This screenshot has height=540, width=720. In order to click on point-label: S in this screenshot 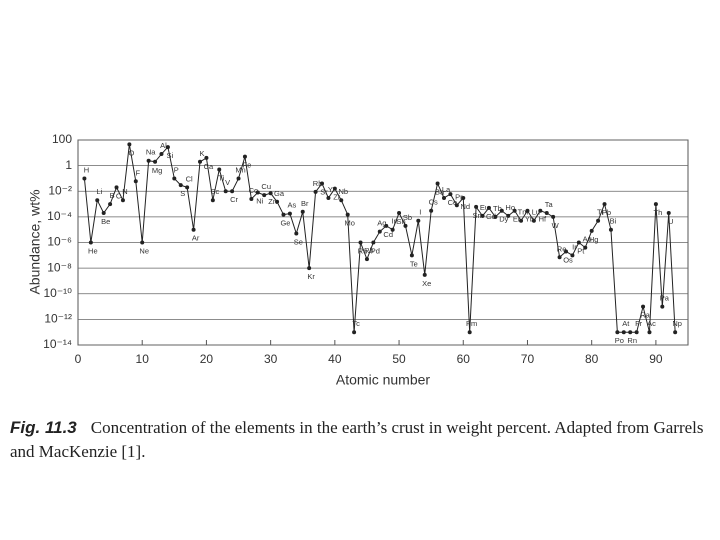, I will do `click(182, 193)`.